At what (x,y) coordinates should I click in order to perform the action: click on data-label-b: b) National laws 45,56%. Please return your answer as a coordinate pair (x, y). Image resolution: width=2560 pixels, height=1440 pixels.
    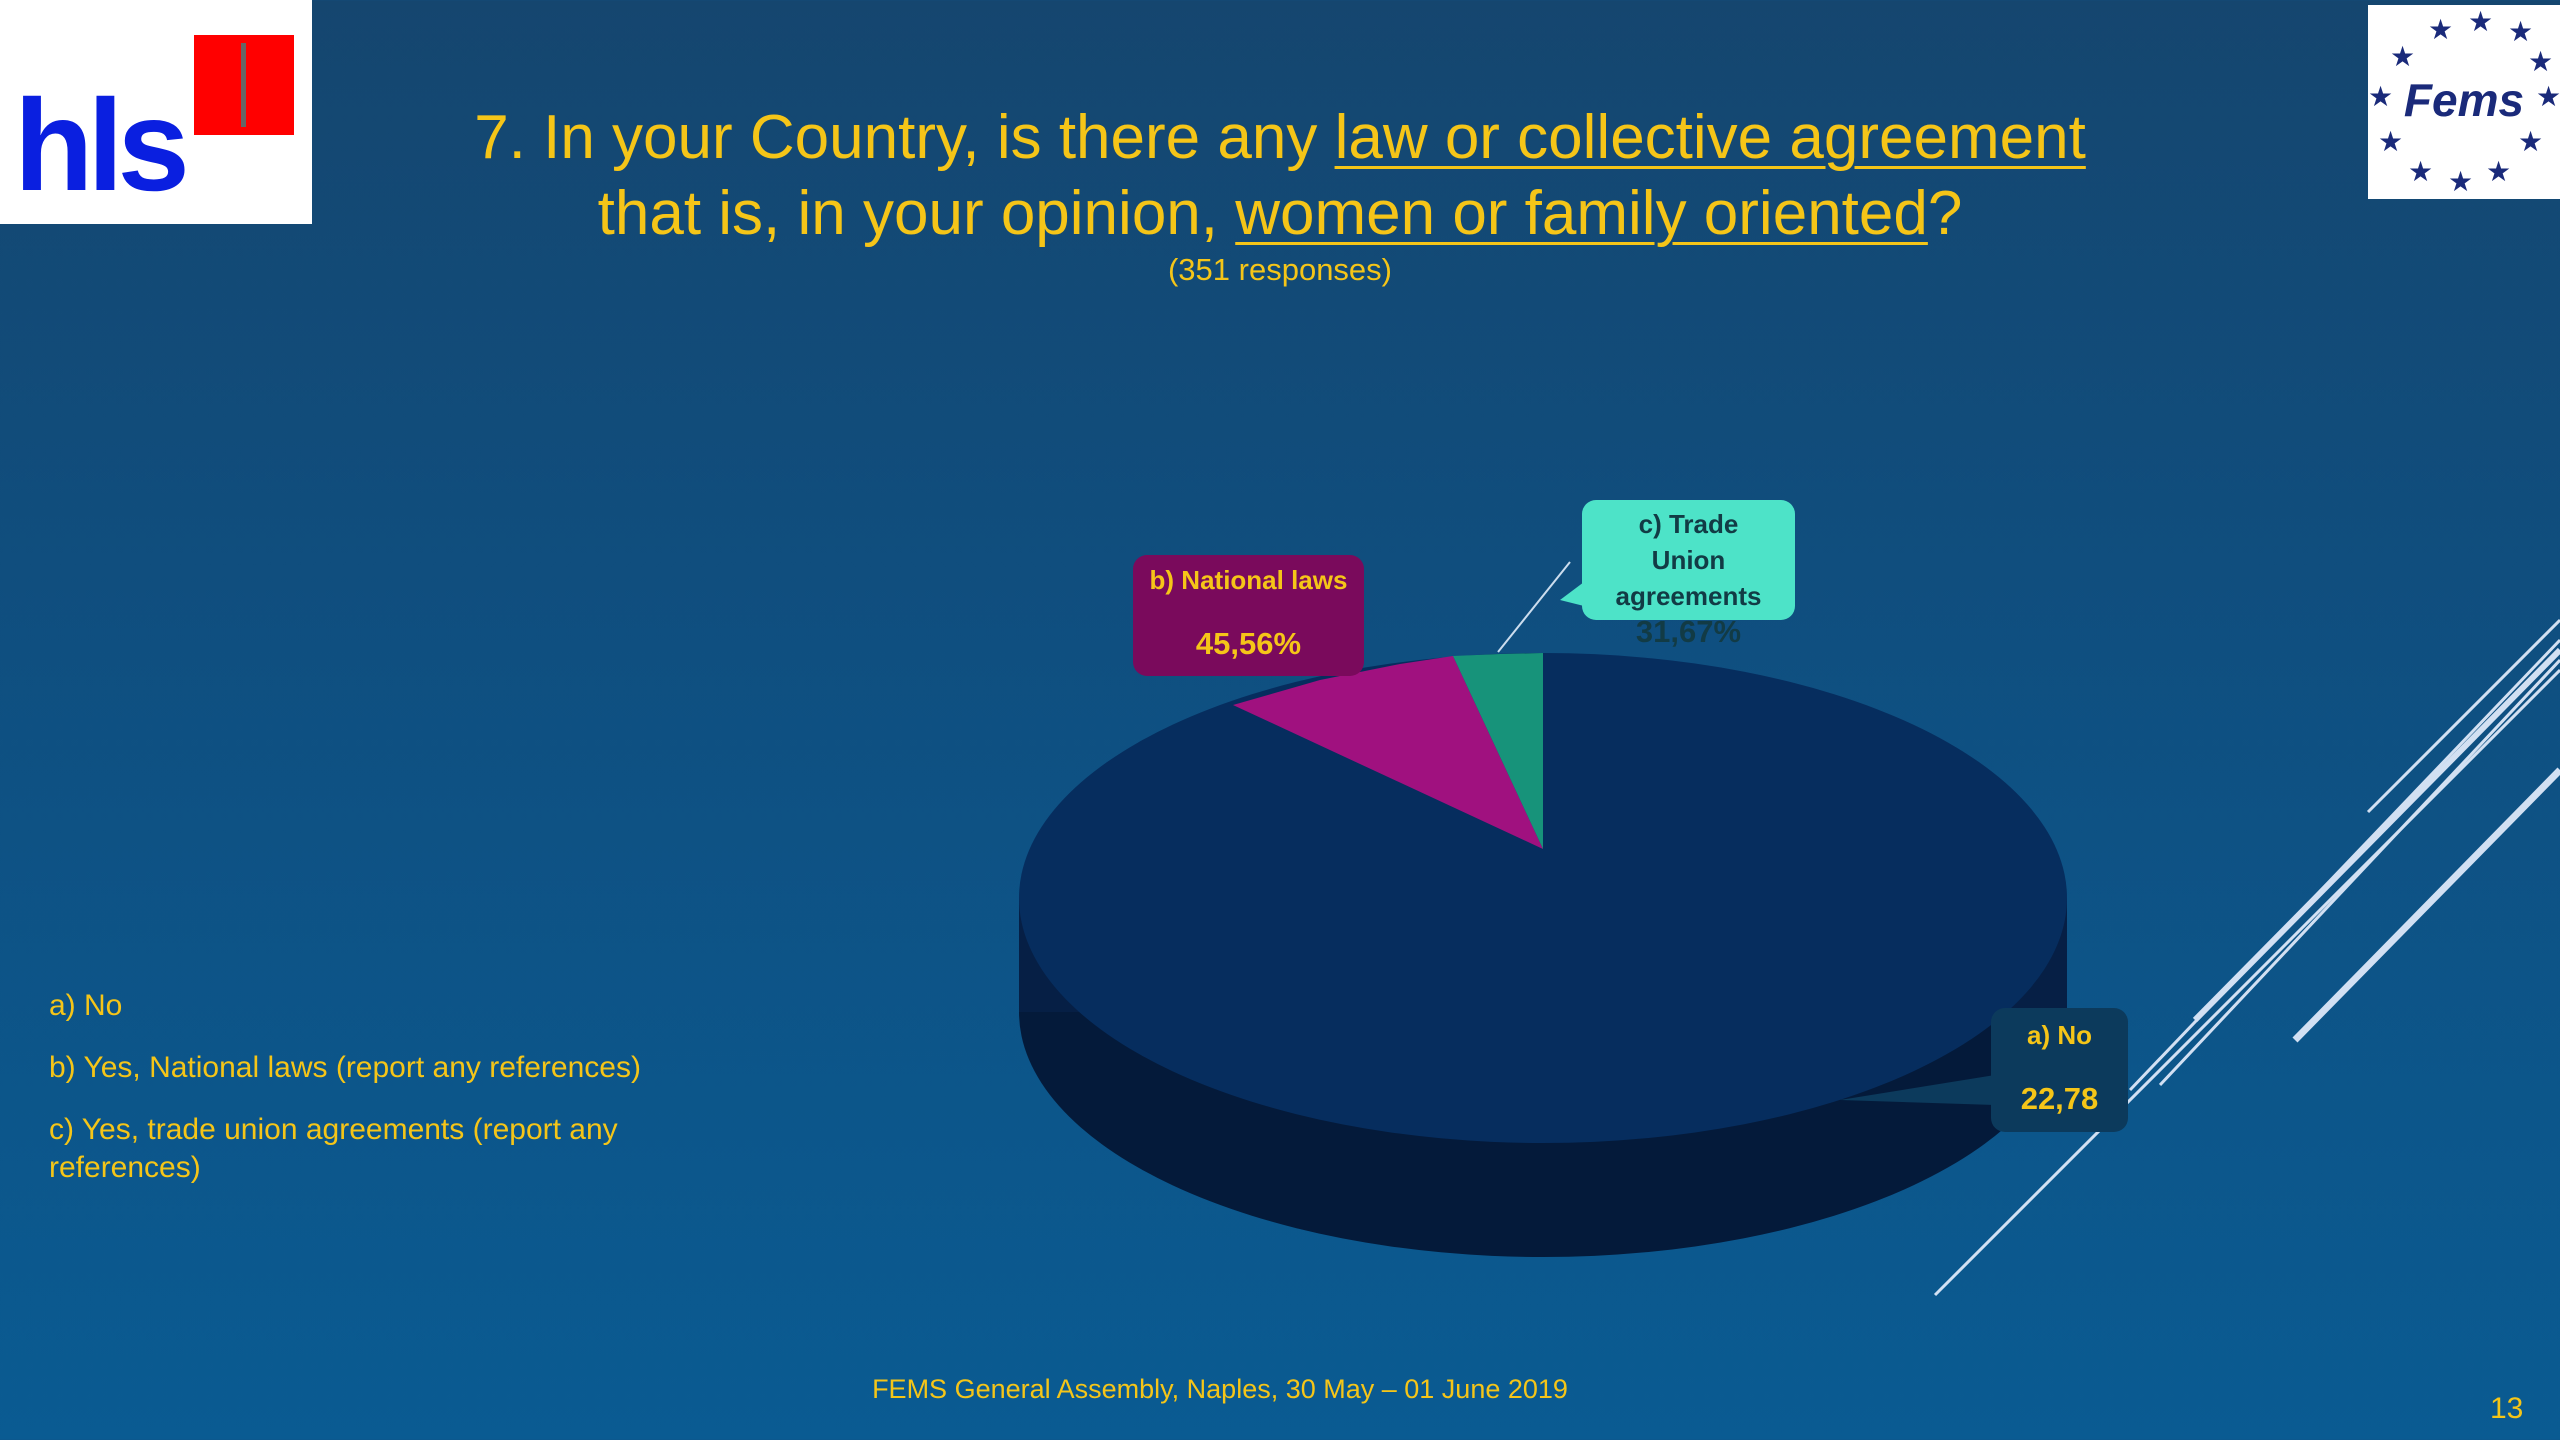
    Looking at the image, I should click on (1248, 615).